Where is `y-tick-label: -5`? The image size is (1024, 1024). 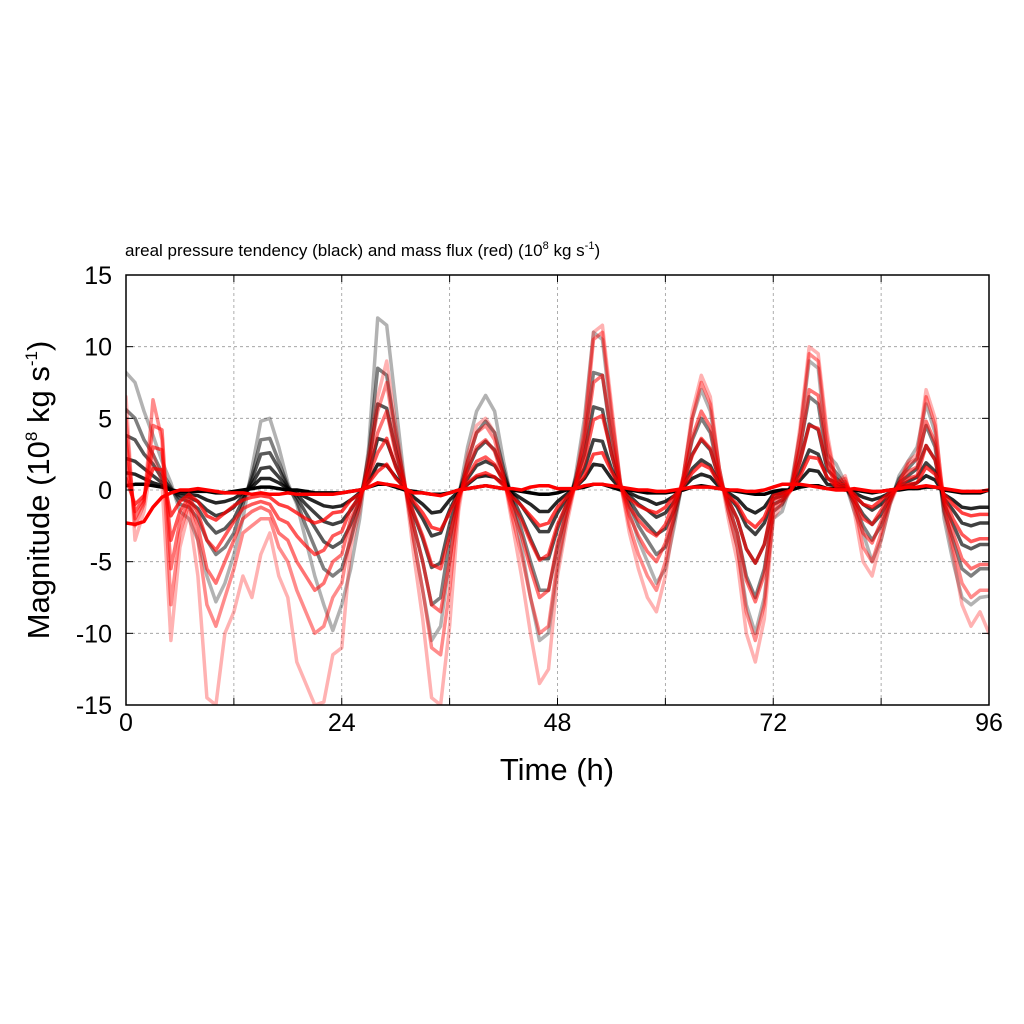
y-tick-label: -5 is located at coordinates (101, 563).